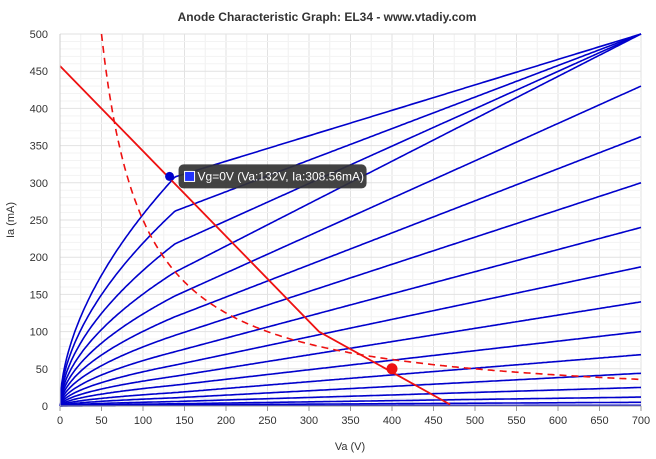 The height and width of the screenshot is (459, 656). What do you see at coordinates (226, 421) in the screenshot?
I see `x-tick-label: 200` at bounding box center [226, 421].